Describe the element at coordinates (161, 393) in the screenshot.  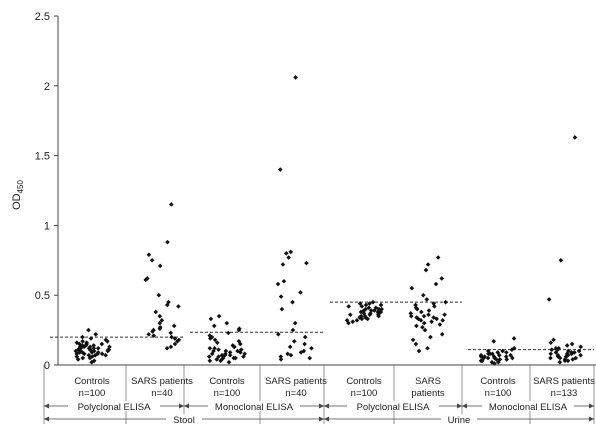
I see `group-label-line2: n=40` at that location.